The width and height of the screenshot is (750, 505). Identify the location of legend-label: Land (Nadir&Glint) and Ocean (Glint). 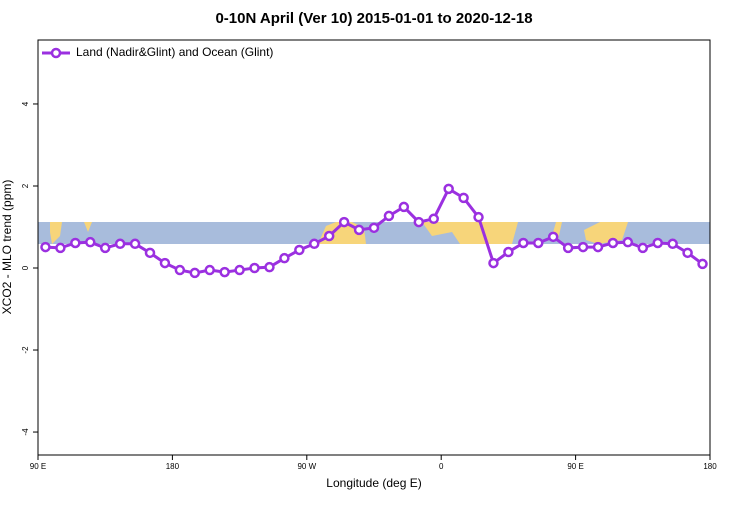
(174, 52).